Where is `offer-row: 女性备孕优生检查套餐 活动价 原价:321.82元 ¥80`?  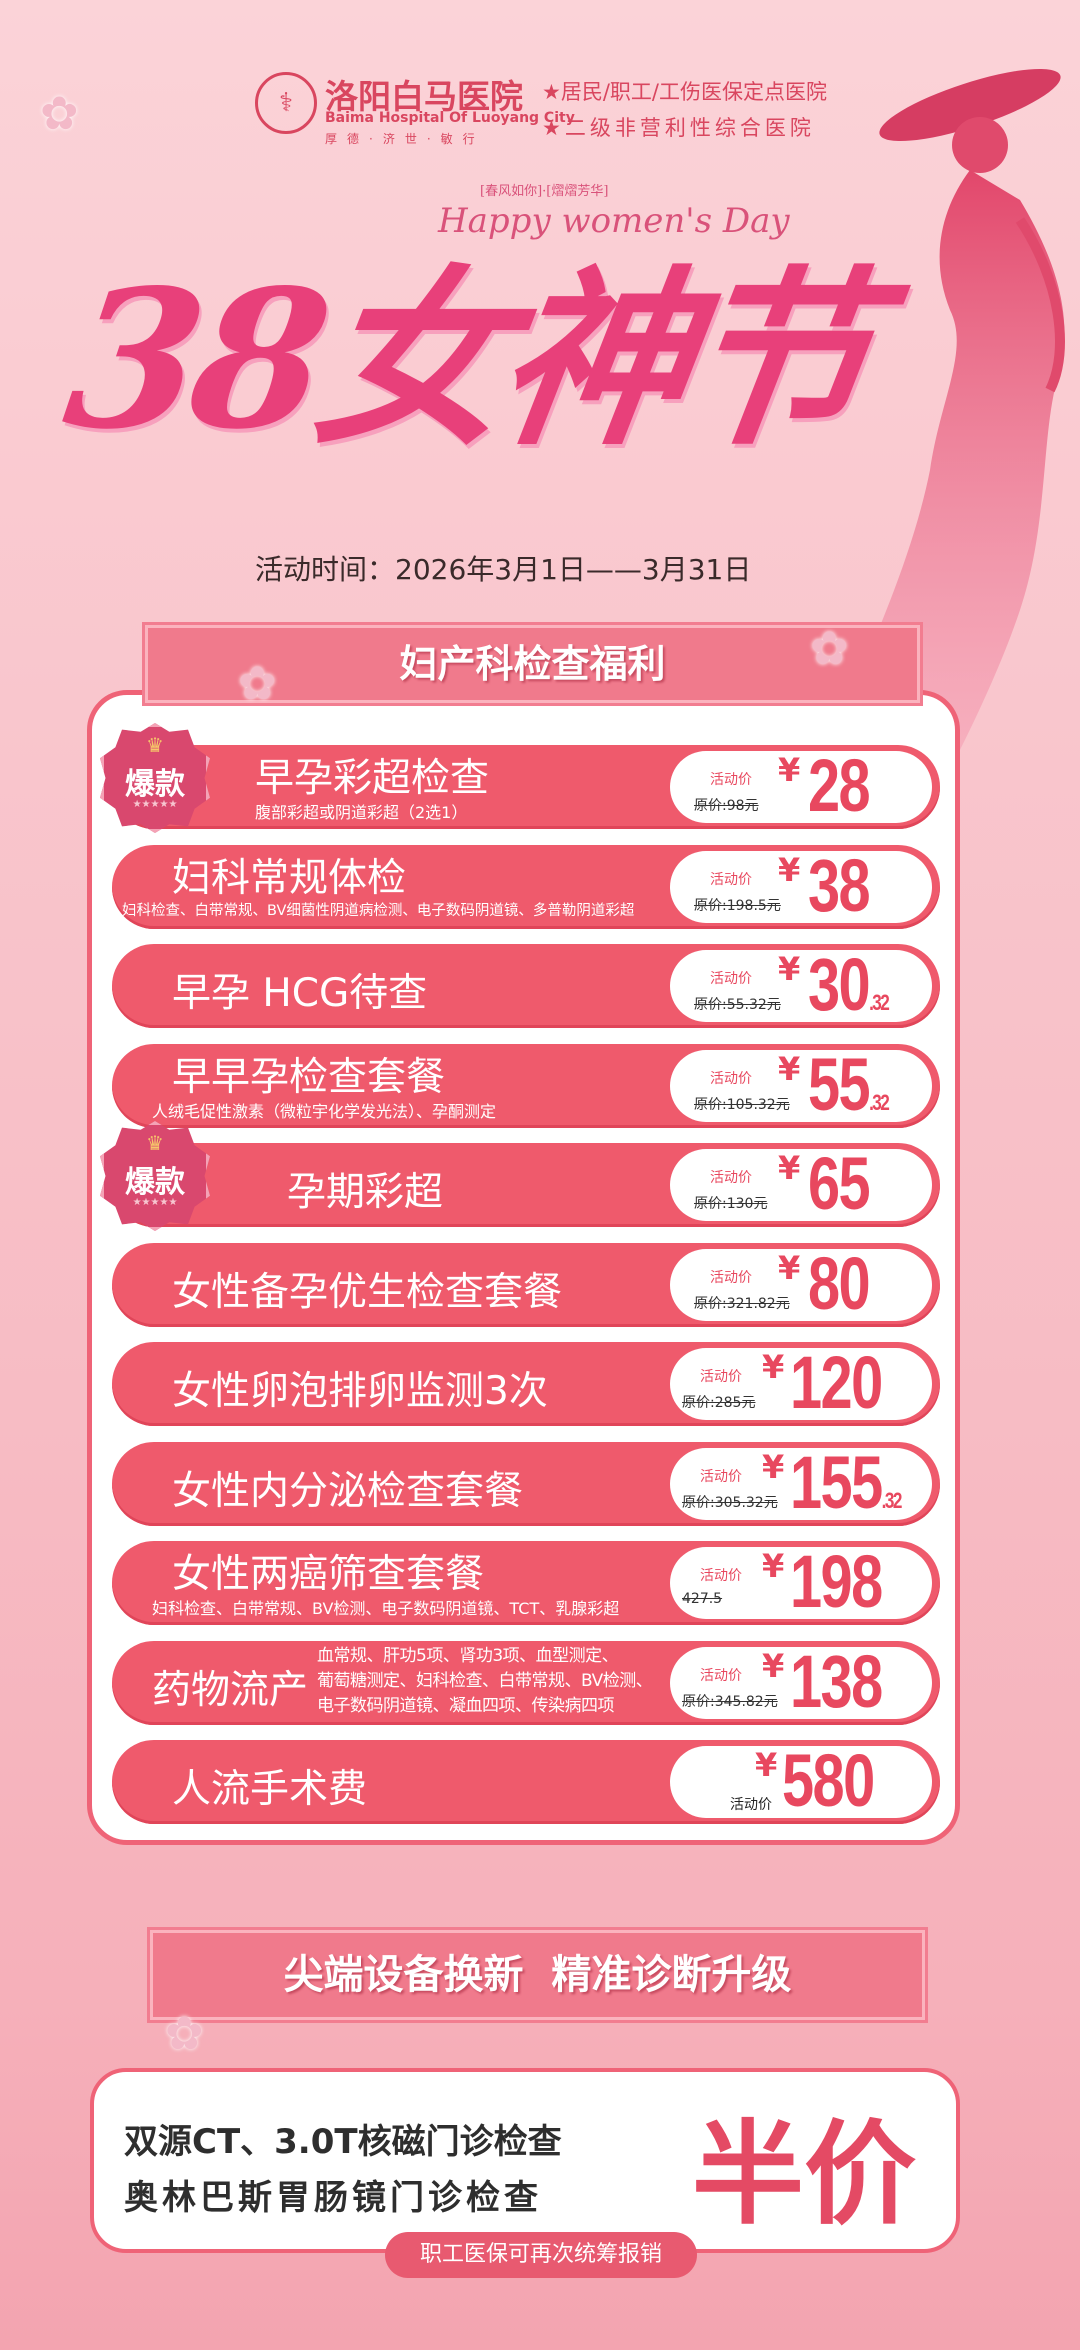 offer-row: 女性备孕优生检查套餐 活动价 原价:321.82元 ¥80 is located at coordinates (526, 1284).